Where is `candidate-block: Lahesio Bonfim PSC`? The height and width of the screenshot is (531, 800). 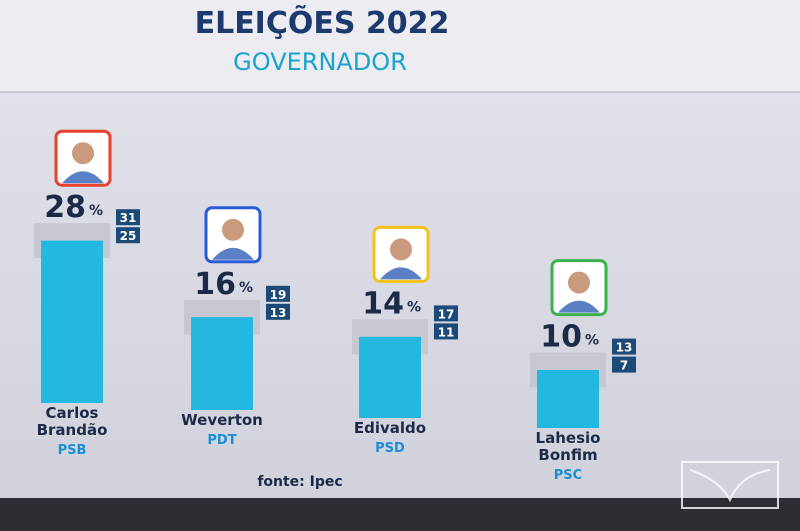
candidate-block: Lahesio Bonfim PSC is located at coordinates (568, 456).